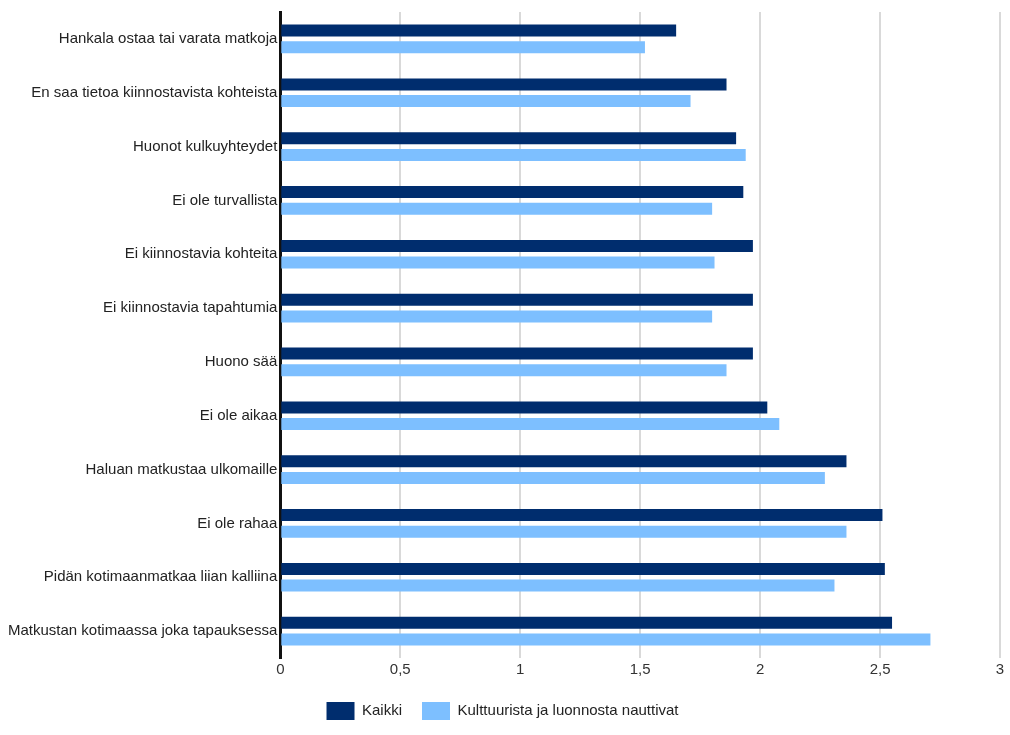  I want to click on y-tick-label: Ei kiinnostavia tapahtumia, so click(190, 307).